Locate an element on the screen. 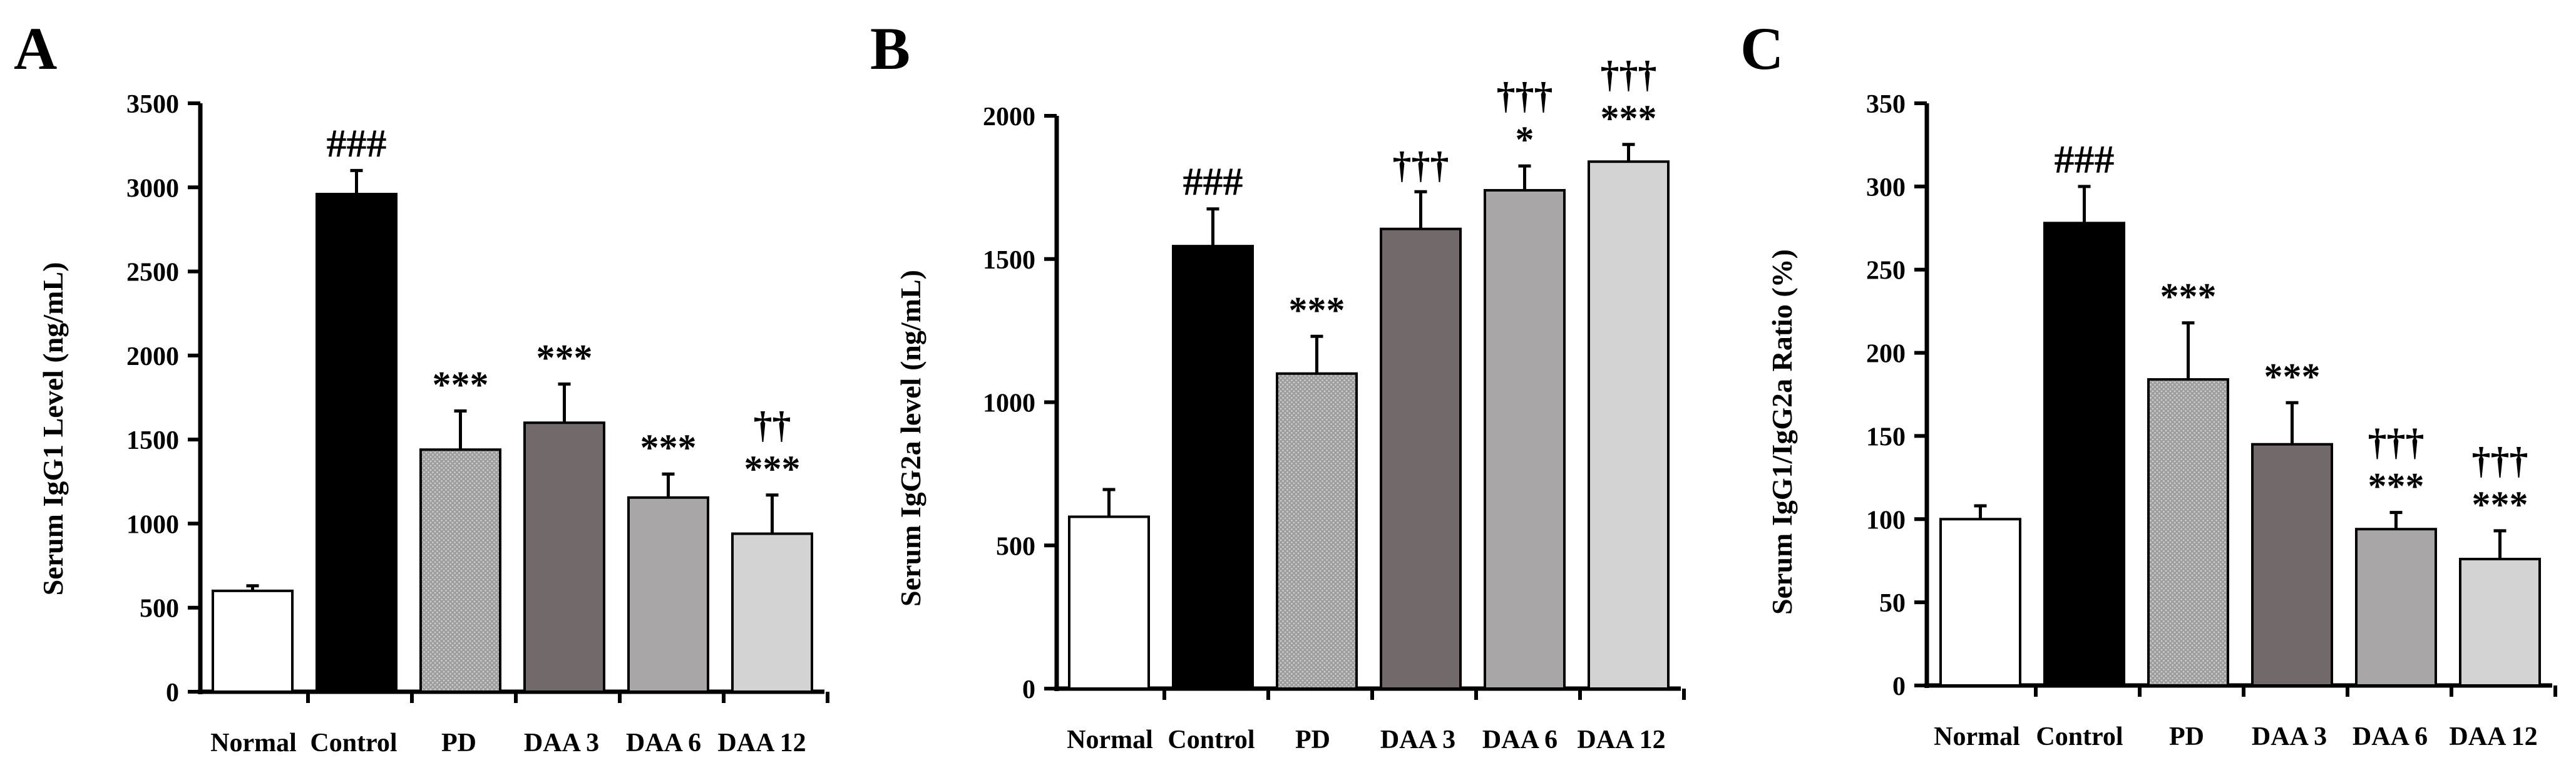 Image resolution: width=2576 pixels, height=775 pixels. y-tick-label: 200 is located at coordinates (1886, 354).